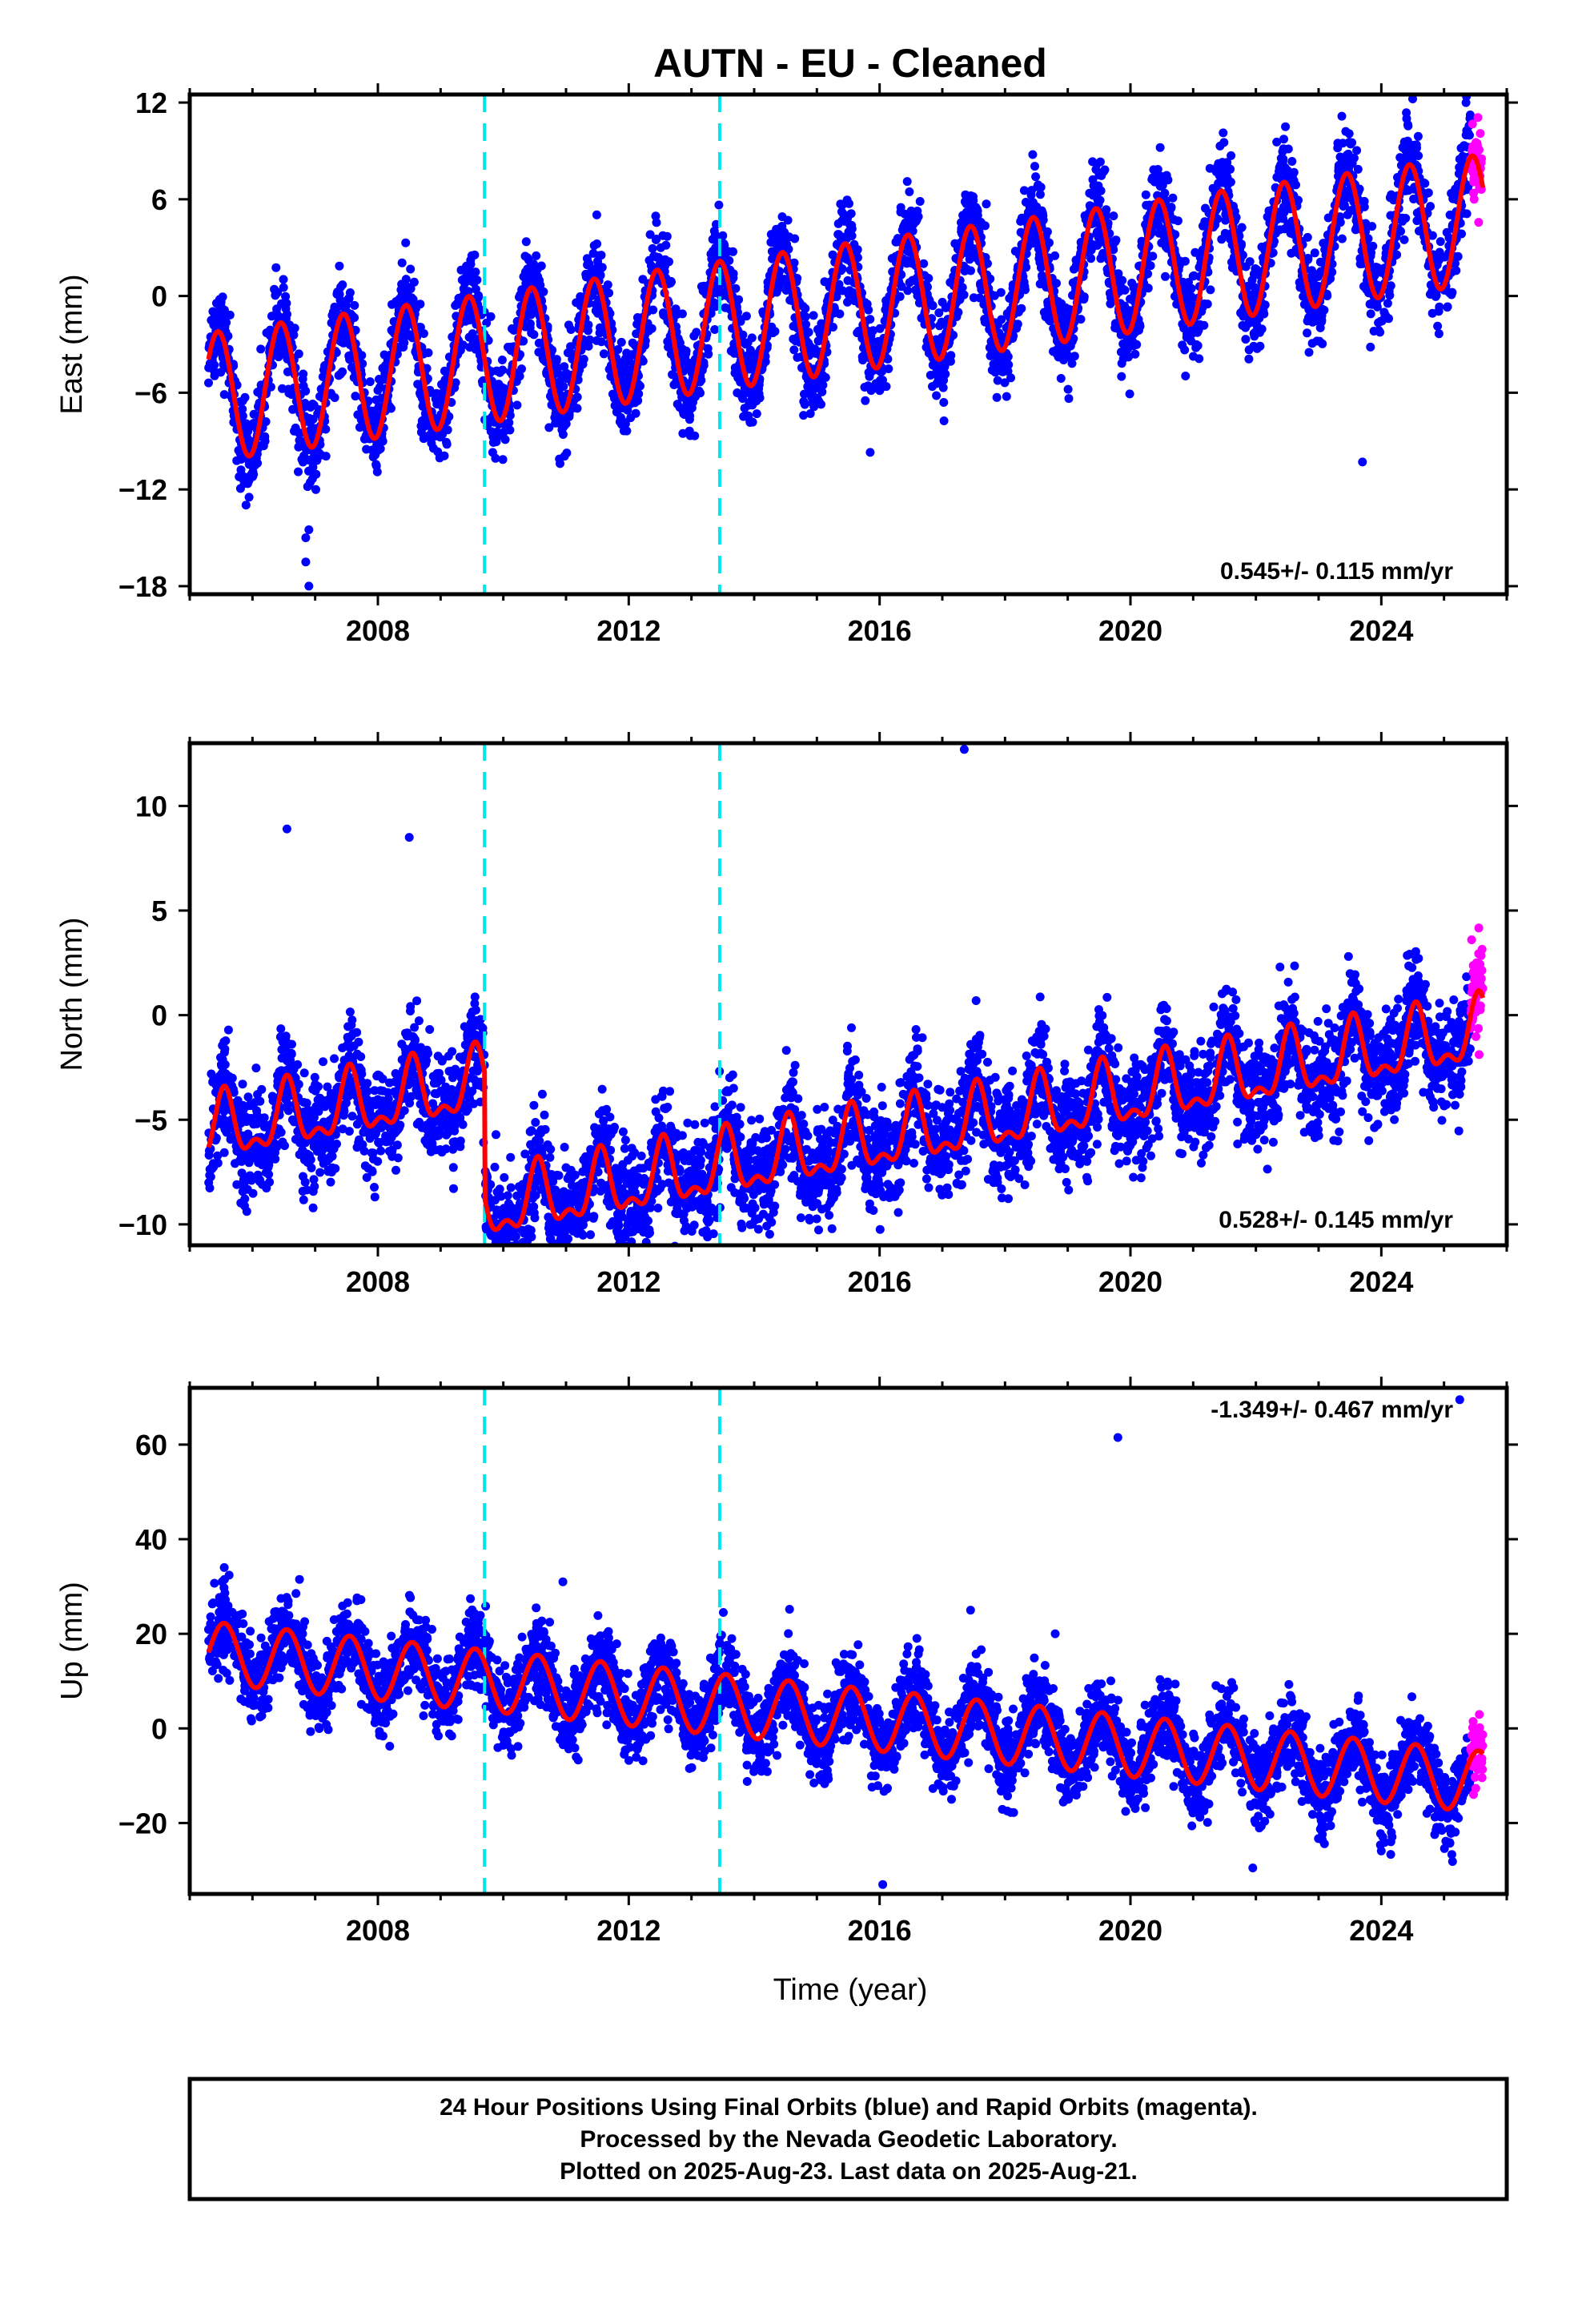 The height and width of the screenshot is (2324, 1582). I want to click on y-tick-label: −18, so click(142, 586).